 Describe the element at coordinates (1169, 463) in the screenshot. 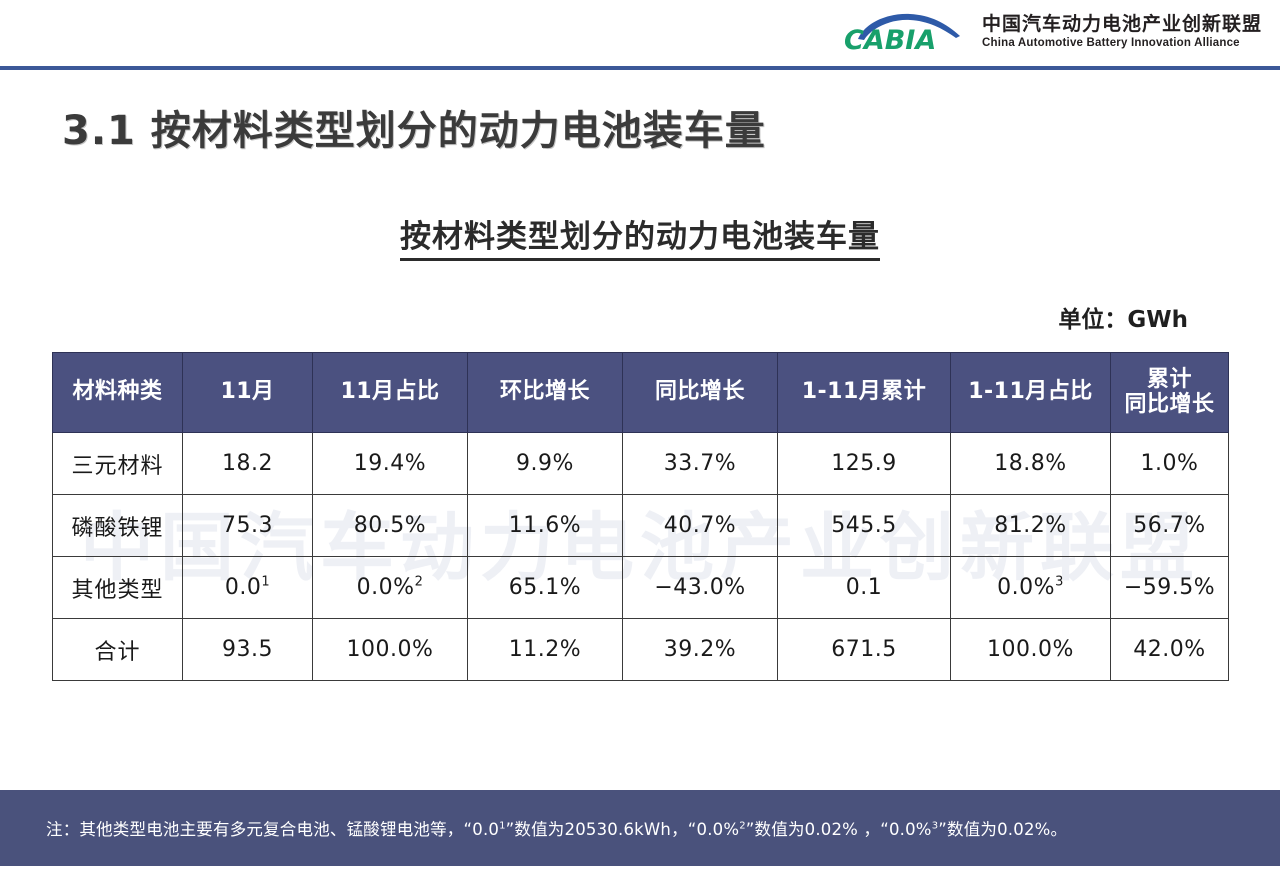

I see `cell-ternary-cumulative-yoy: 1.0%` at that location.